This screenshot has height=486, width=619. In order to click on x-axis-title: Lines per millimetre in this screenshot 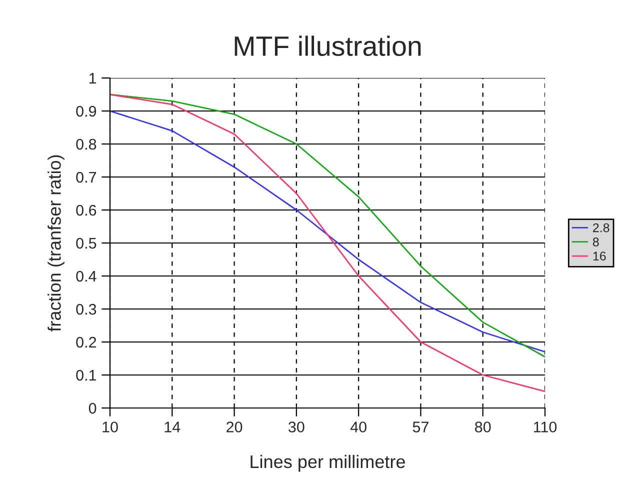, I will do `click(327, 463)`.